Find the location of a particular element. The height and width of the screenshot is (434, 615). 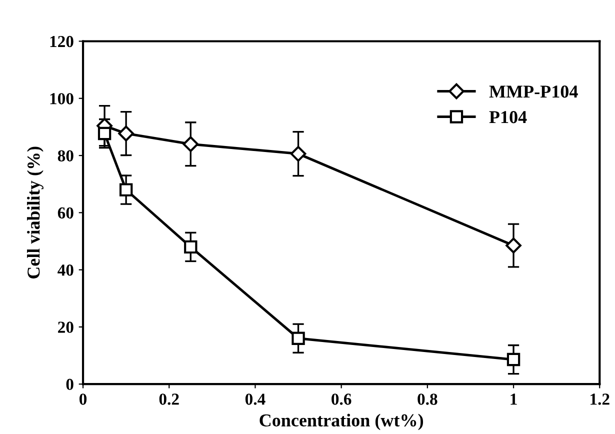

y-tick-label: 100 is located at coordinates (62, 98).